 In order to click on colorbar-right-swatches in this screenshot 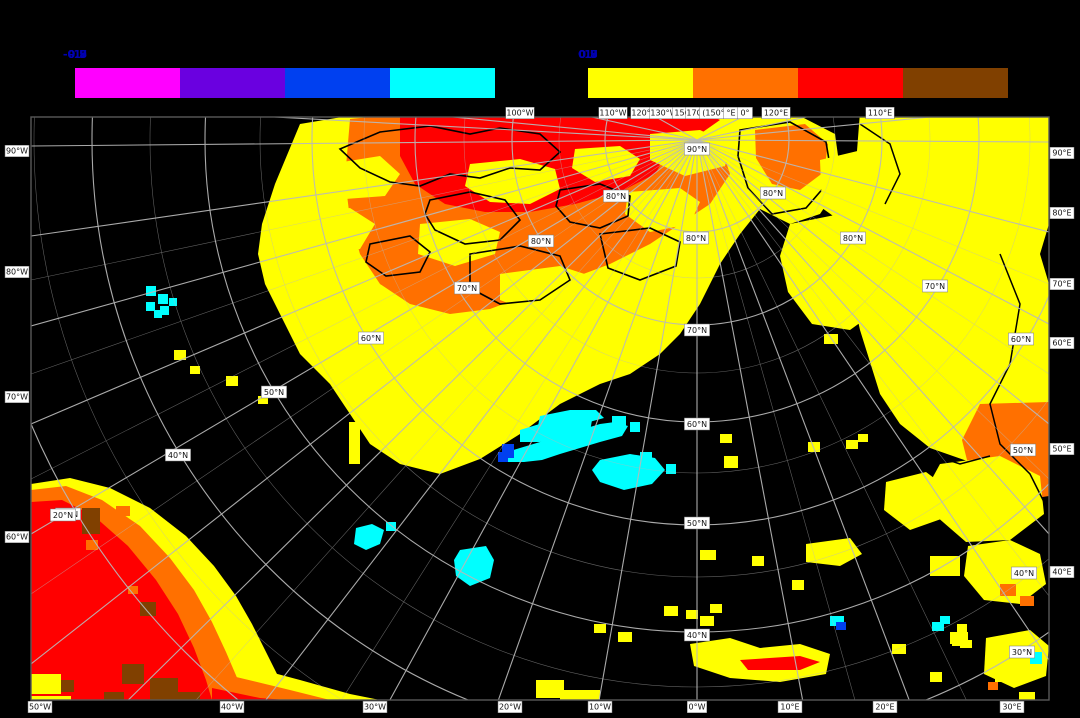, I will do `click(798, 83)`.